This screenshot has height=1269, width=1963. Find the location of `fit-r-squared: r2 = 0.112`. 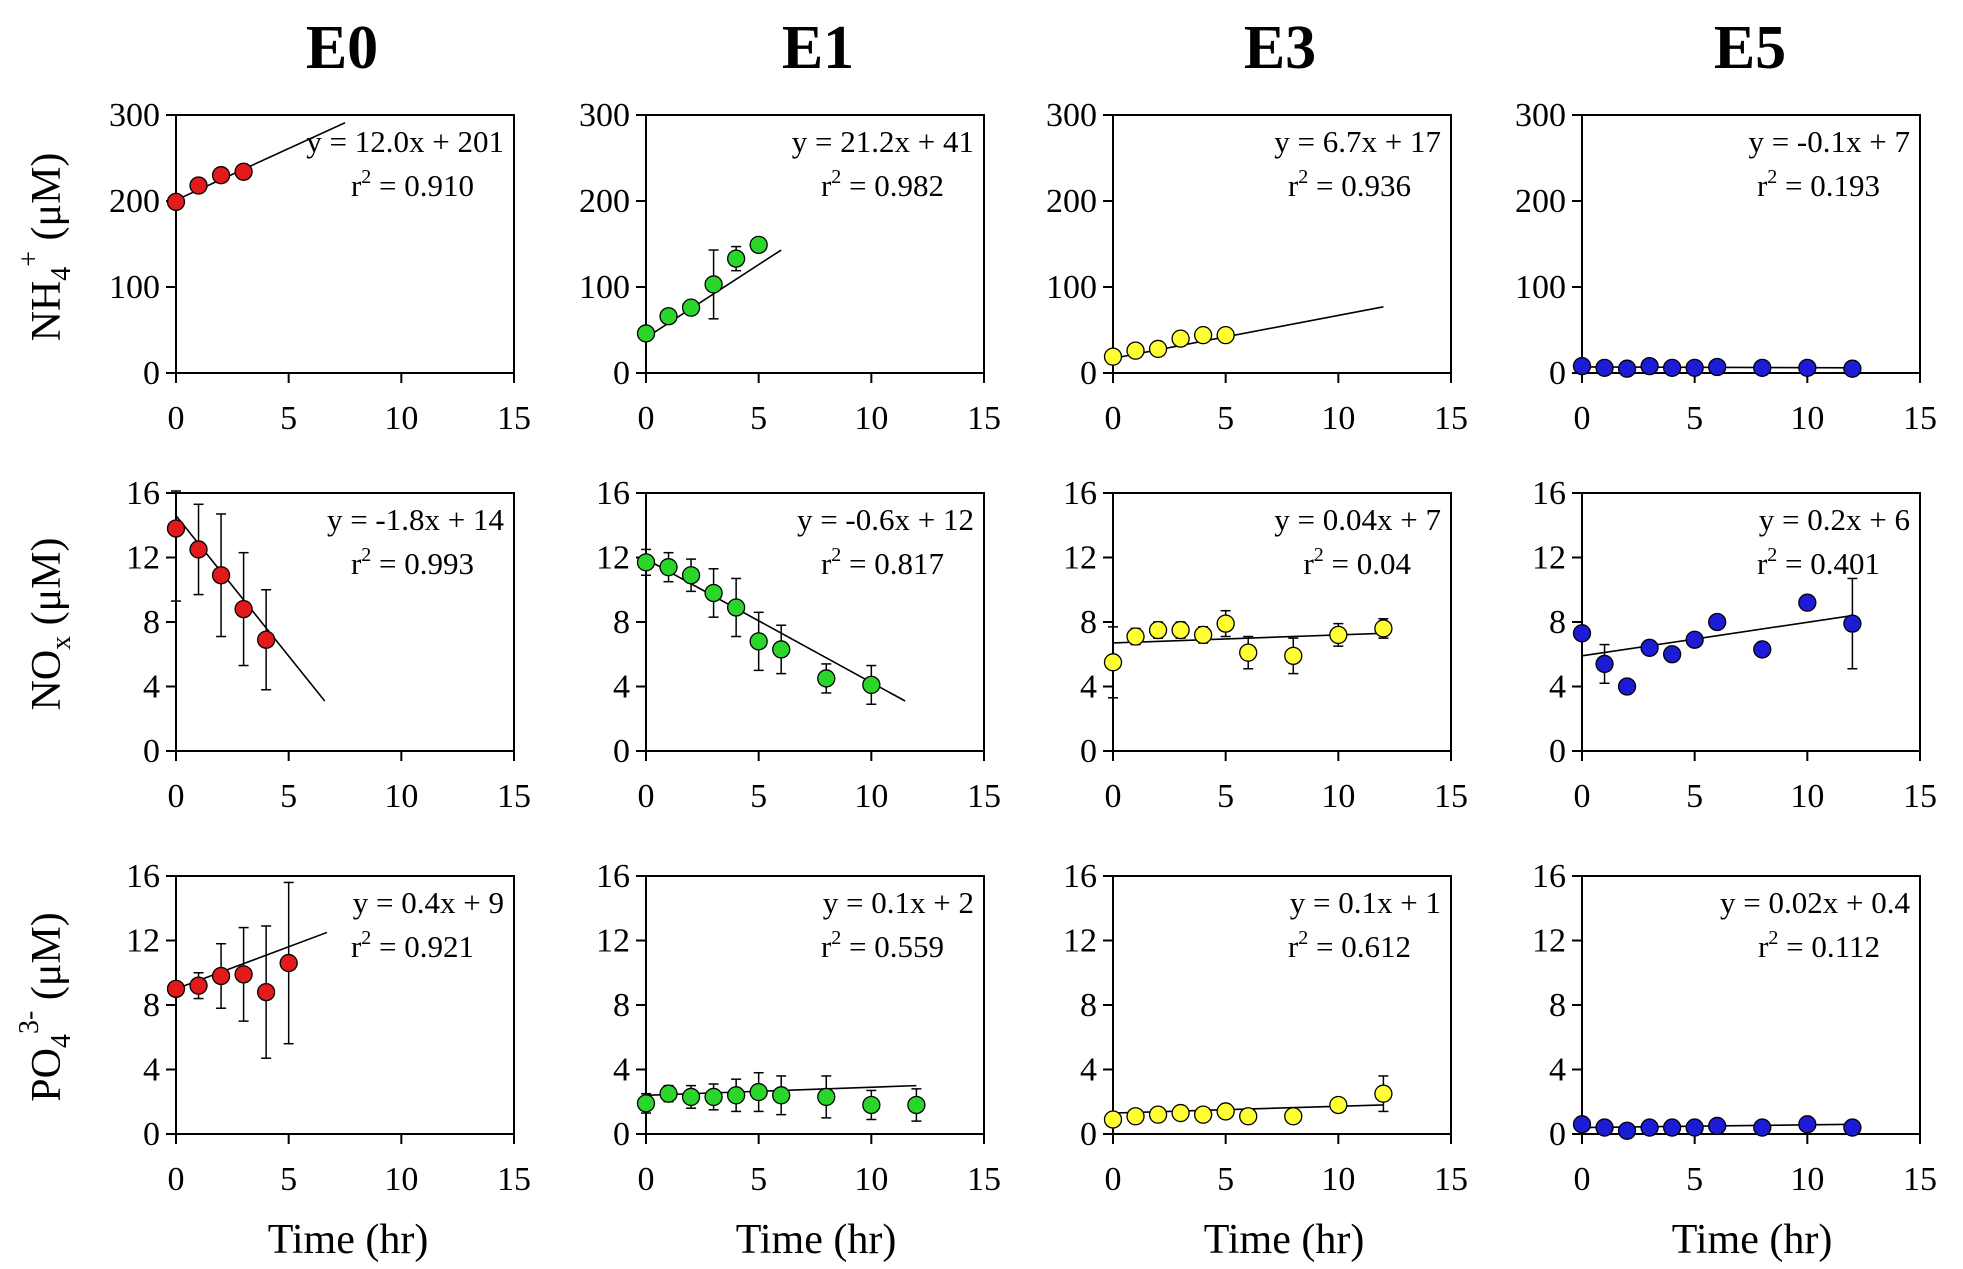

fit-r-squared: r2 = 0.112 is located at coordinates (1819, 945).